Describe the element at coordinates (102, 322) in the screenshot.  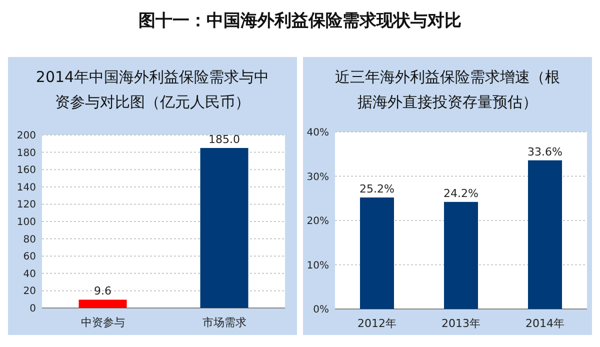
I see `x-tick-label: 中资参与` at that location.